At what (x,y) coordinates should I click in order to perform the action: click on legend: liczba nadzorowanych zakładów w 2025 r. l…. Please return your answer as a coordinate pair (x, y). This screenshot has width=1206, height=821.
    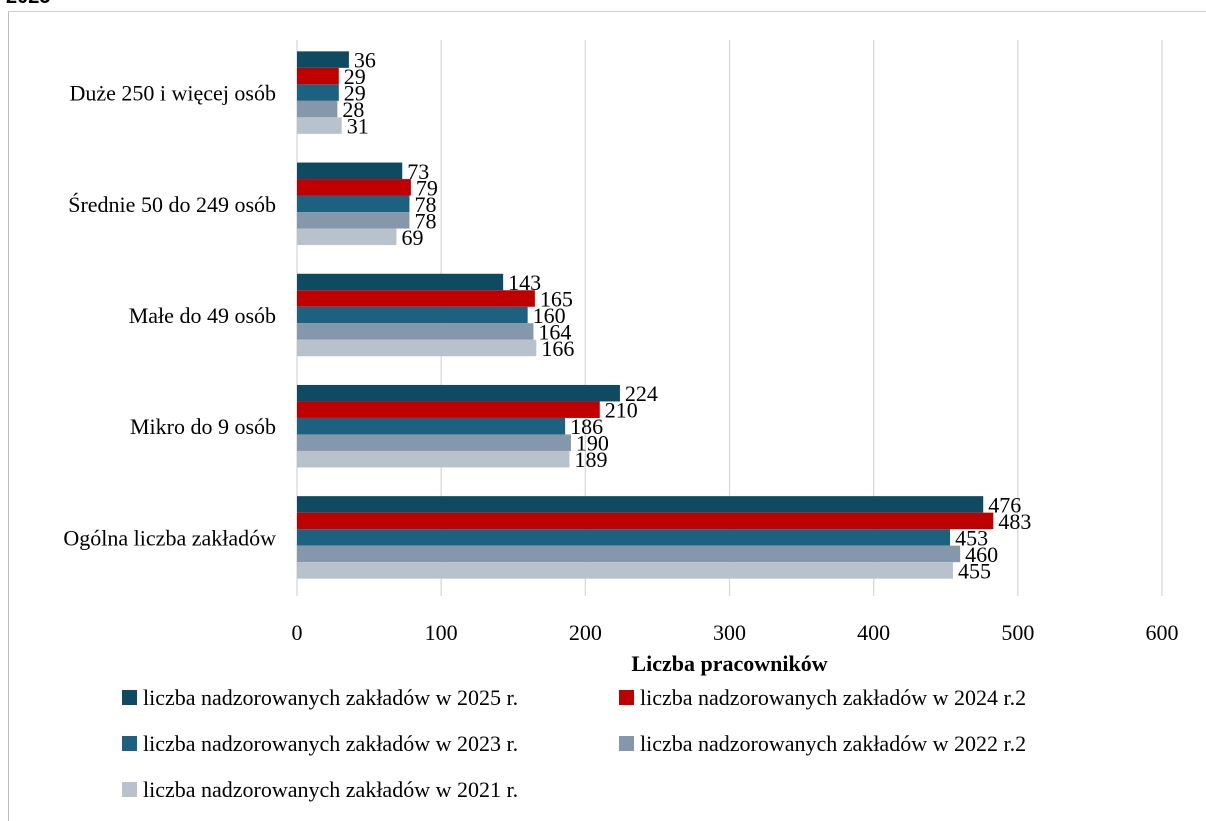
    Looking at the image, I should click on (574, 743).